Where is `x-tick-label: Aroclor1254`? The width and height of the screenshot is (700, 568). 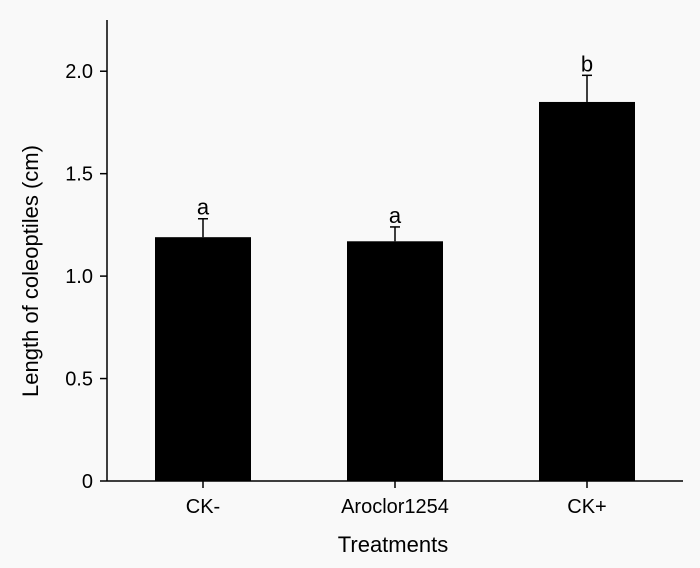 x-tick-label: Aroclor1254 is located at coordinates (395, 507).